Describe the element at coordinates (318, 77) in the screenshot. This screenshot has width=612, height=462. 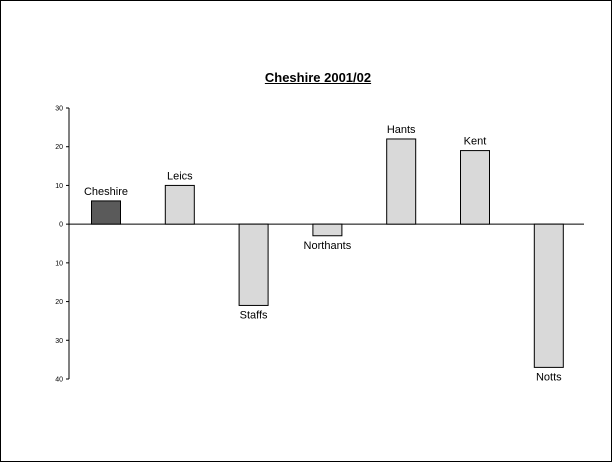
I see `chart-title: Cheshire 2001/02` at that location.